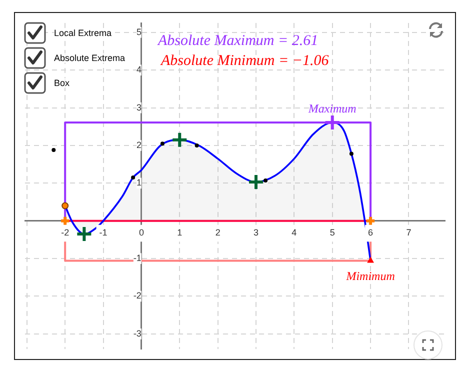  I want to click on y-tick-label: 1, so click(139, 183).